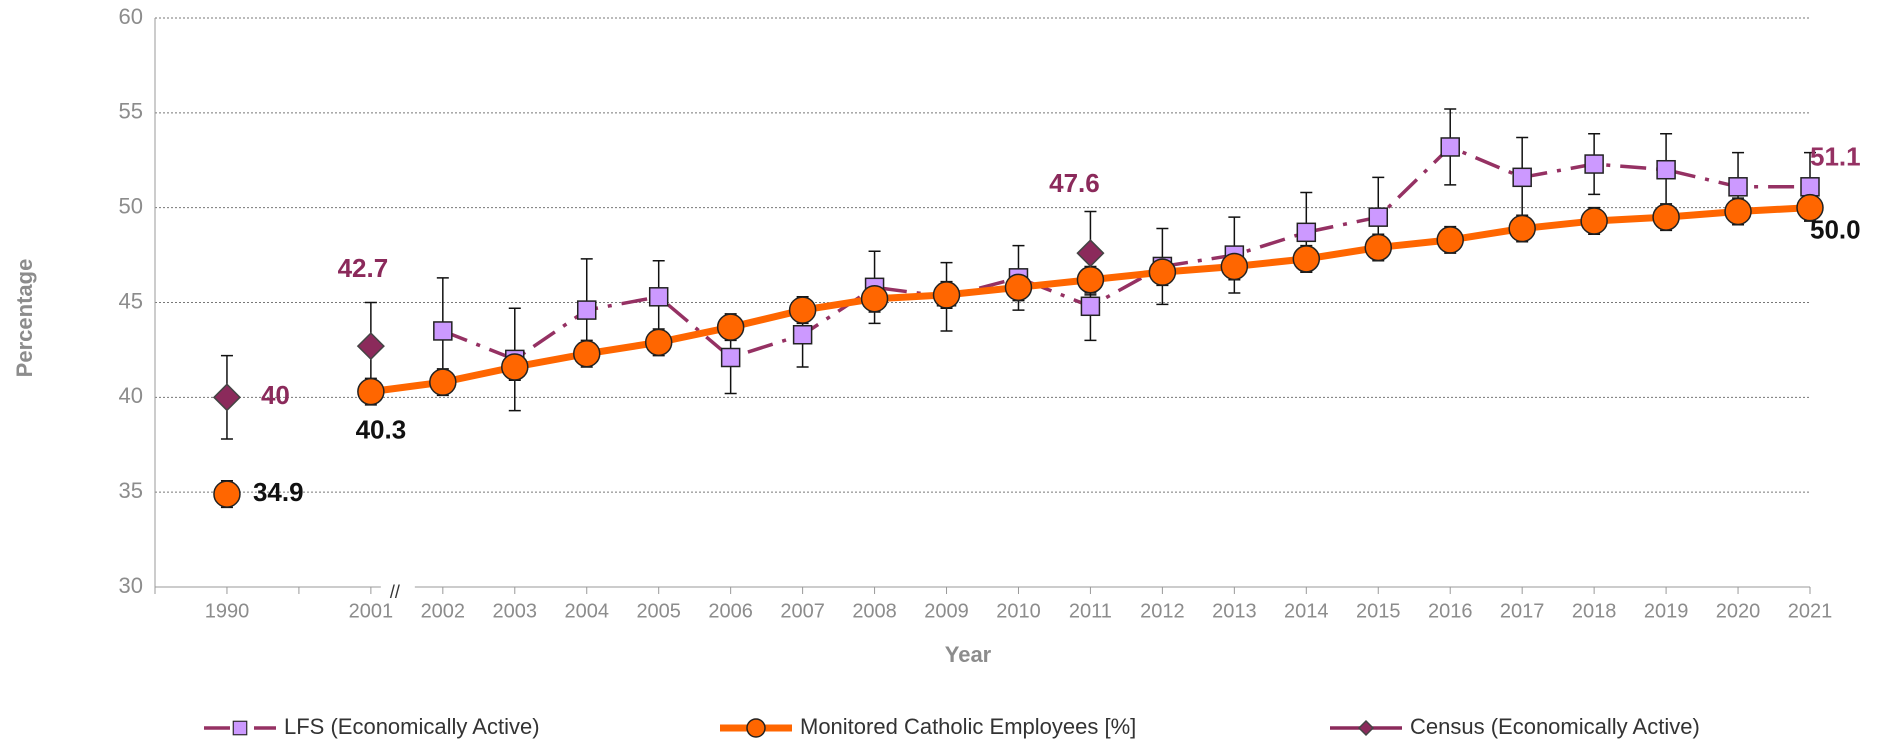 The width and height of the screenshot is (1883, 745). What do you see at coordinates (1090, 611) in the screenshot?
I see `x-tick-label: 2011` at bounding box center [1090, 611].